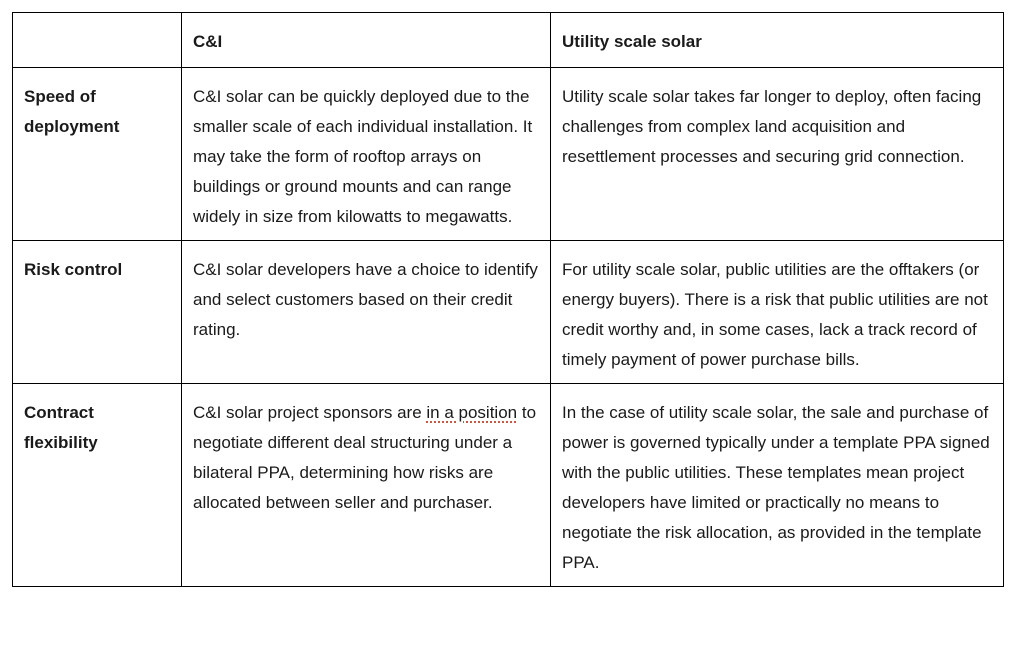  Describe the element at coordinates (472, 412) in the screenshot. I see `spellcheck-flagged-text: in a position` at that location.